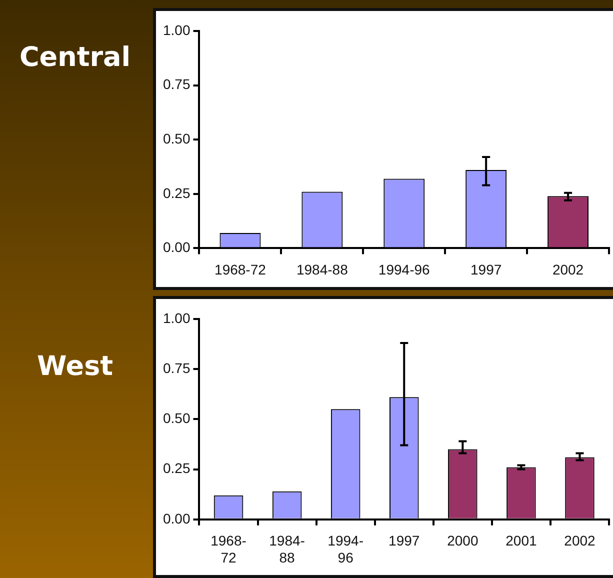  Describe the element at coordinates (75, 57) in the screenshot. I see `chart-title: Central` at that location.